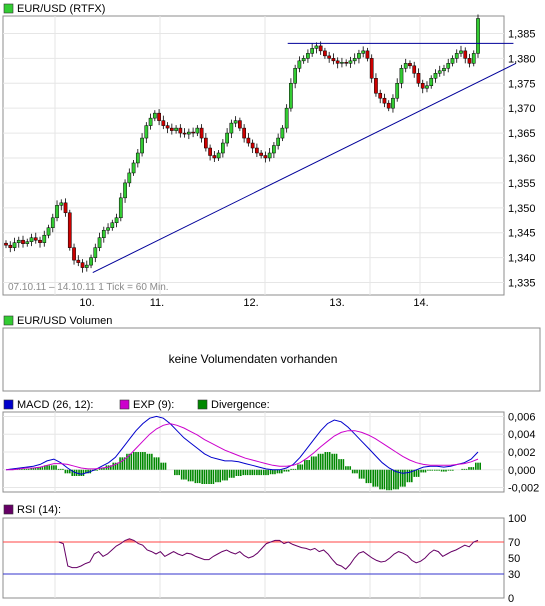 The image size is (545, 606). What do you see at coordinates (522, 184) in the screenshot?
I see `price-y-tick: 1,355` at bounding box center [522, 184].